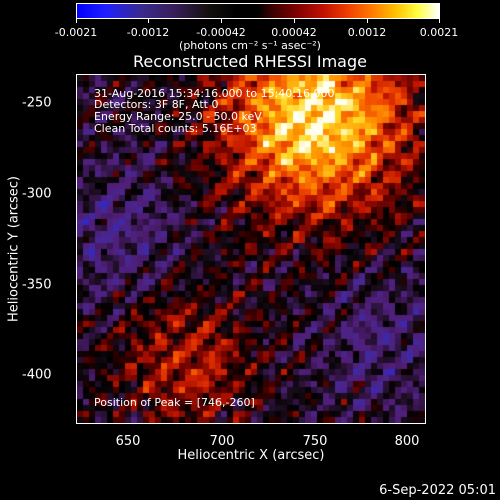 The image size is (500, 500). Describe the element at coordinates (14, 249) in the screenshot. I see `y-axis-label: Heliocentric Y (arcsec)` at that location.